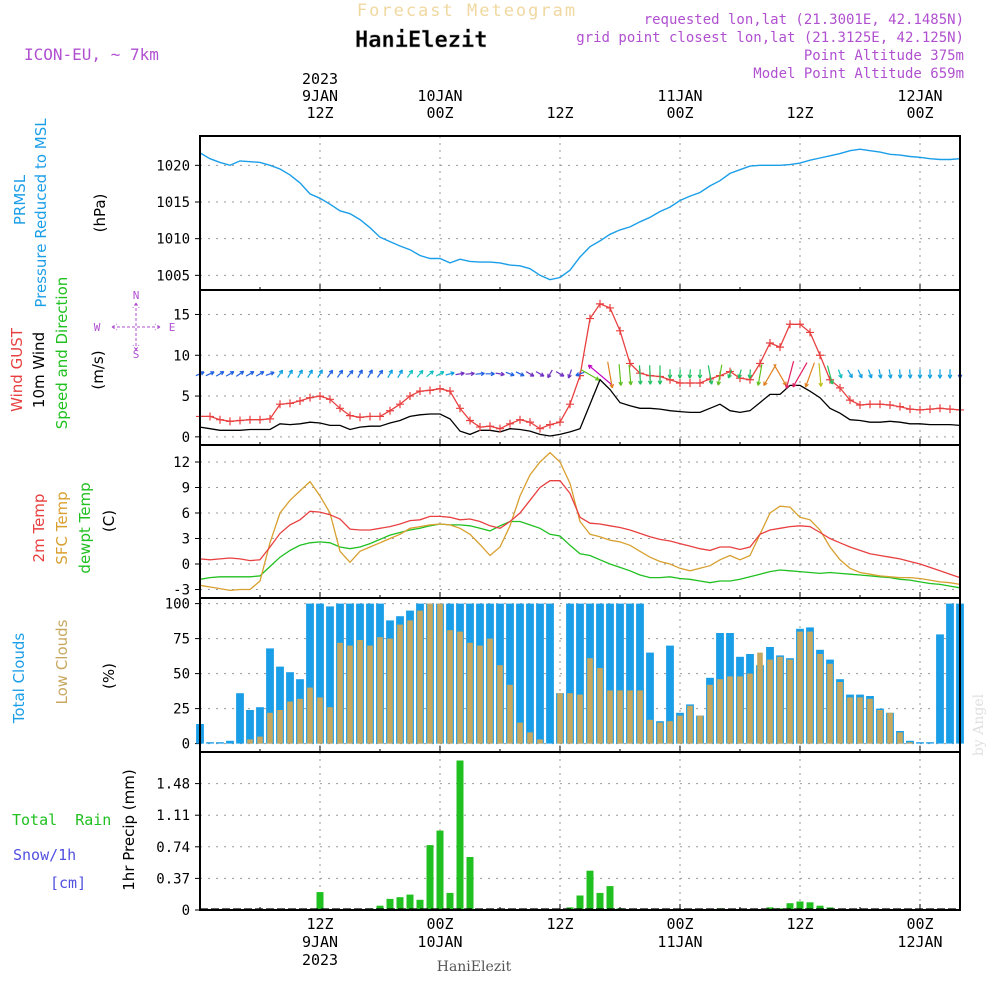 The width and height of the screenshot is (1000, 1000). What do you see at coordinates (41, 213) in the screenshot?
I see `pressure-ylabel-2: Pressure Reduced to MSL` at bounding box center [41, 213].